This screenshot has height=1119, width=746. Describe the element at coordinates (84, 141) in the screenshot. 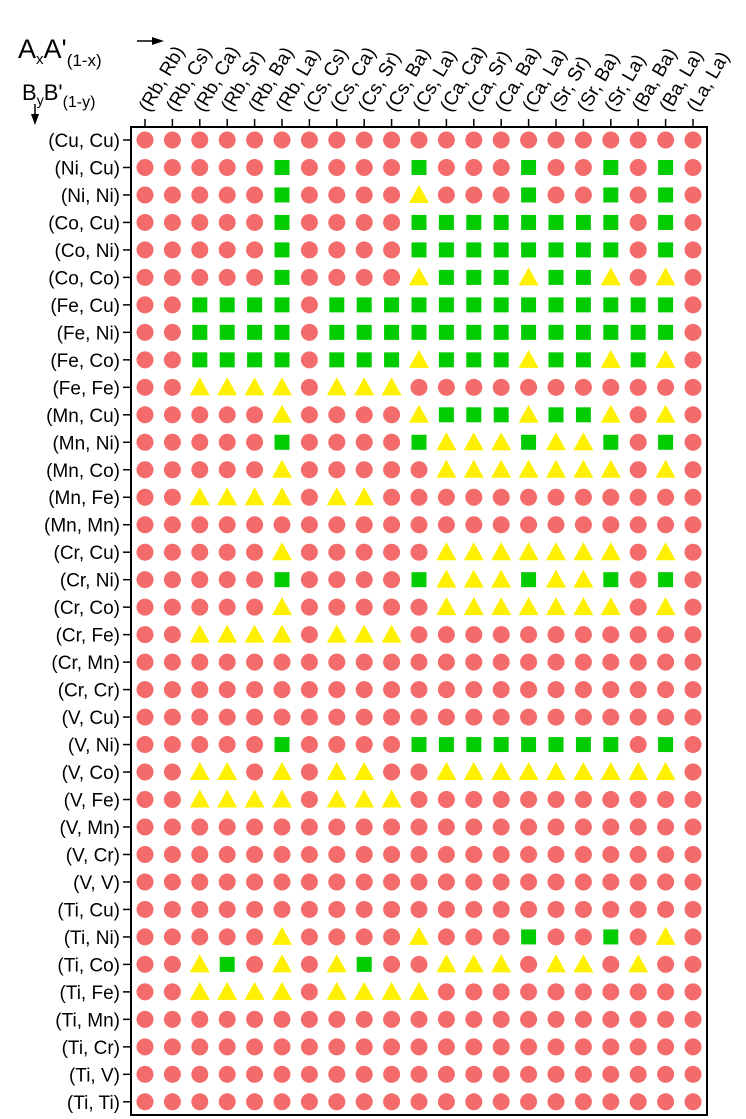

I see `y-tick-label: (Cu, Cu)` at that location.